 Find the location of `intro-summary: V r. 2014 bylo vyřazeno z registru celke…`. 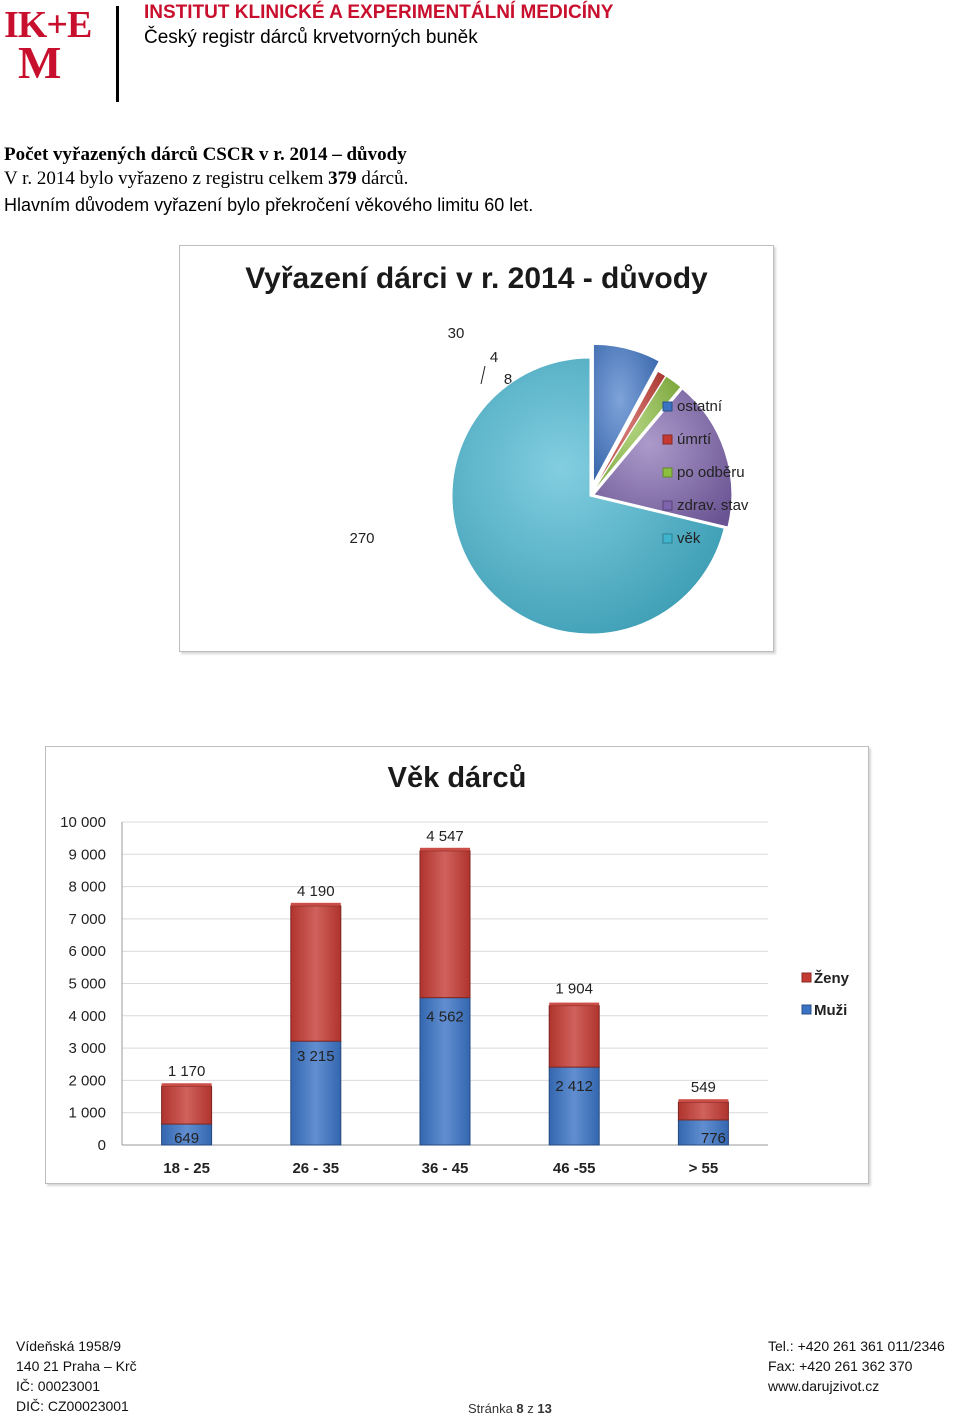

intro-summary: V r. 2014 bylo vyřazeno z registru celke… is located at coordinates (268, 179).